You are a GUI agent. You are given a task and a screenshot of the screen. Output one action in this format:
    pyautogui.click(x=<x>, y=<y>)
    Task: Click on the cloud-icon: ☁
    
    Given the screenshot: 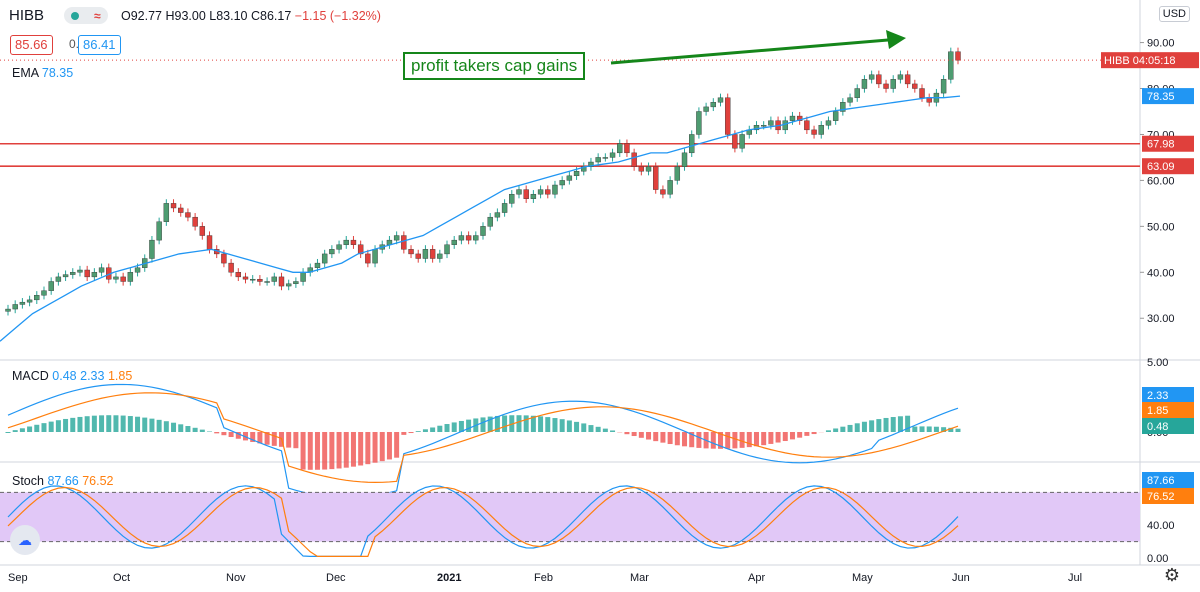 What is the action you would take?
    pyautogui.click(x=25, y=540)
    